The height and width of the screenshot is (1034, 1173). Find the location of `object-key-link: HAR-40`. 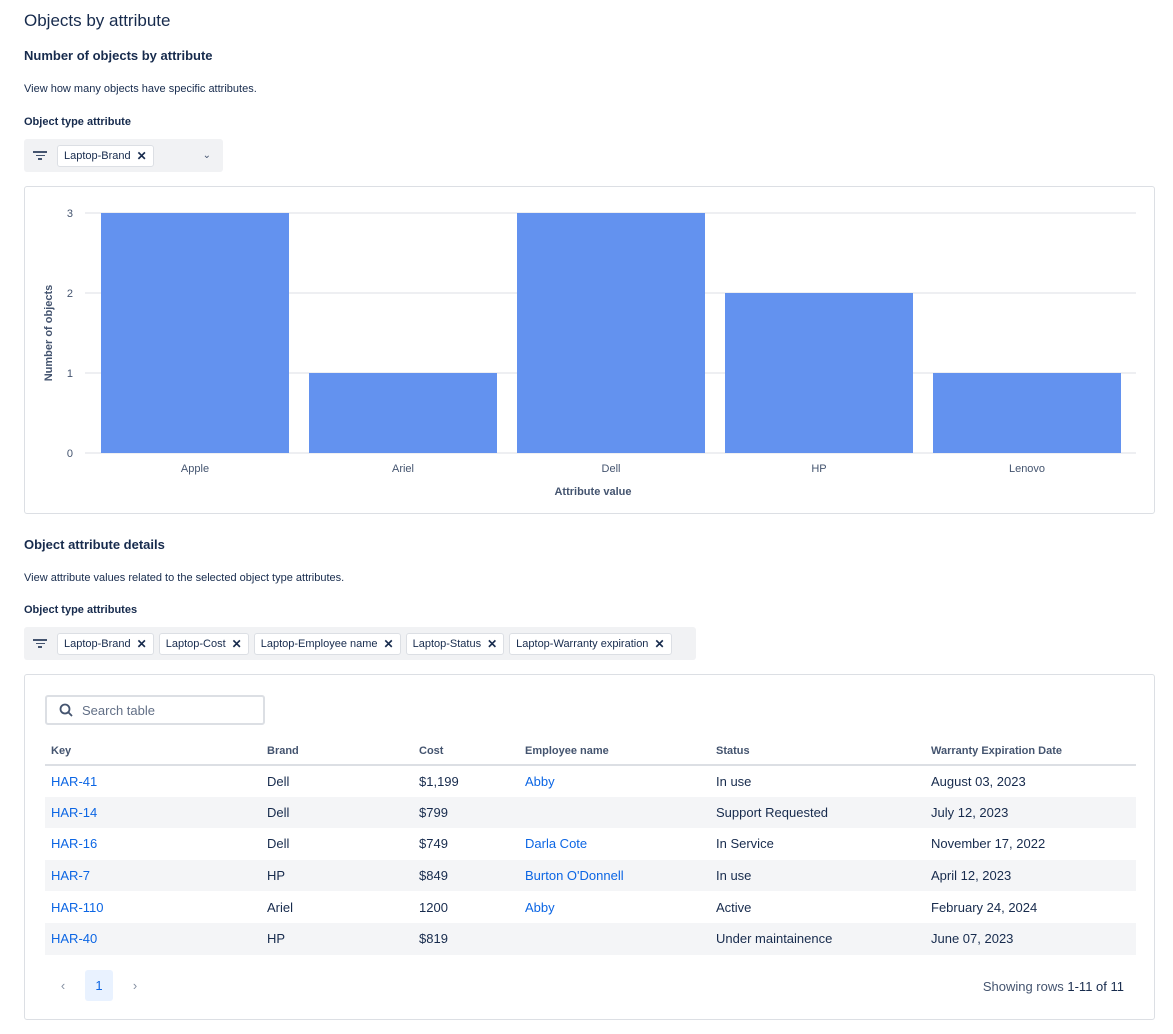

object-key-link: HAR-40 is located at coordinates (74, 939).